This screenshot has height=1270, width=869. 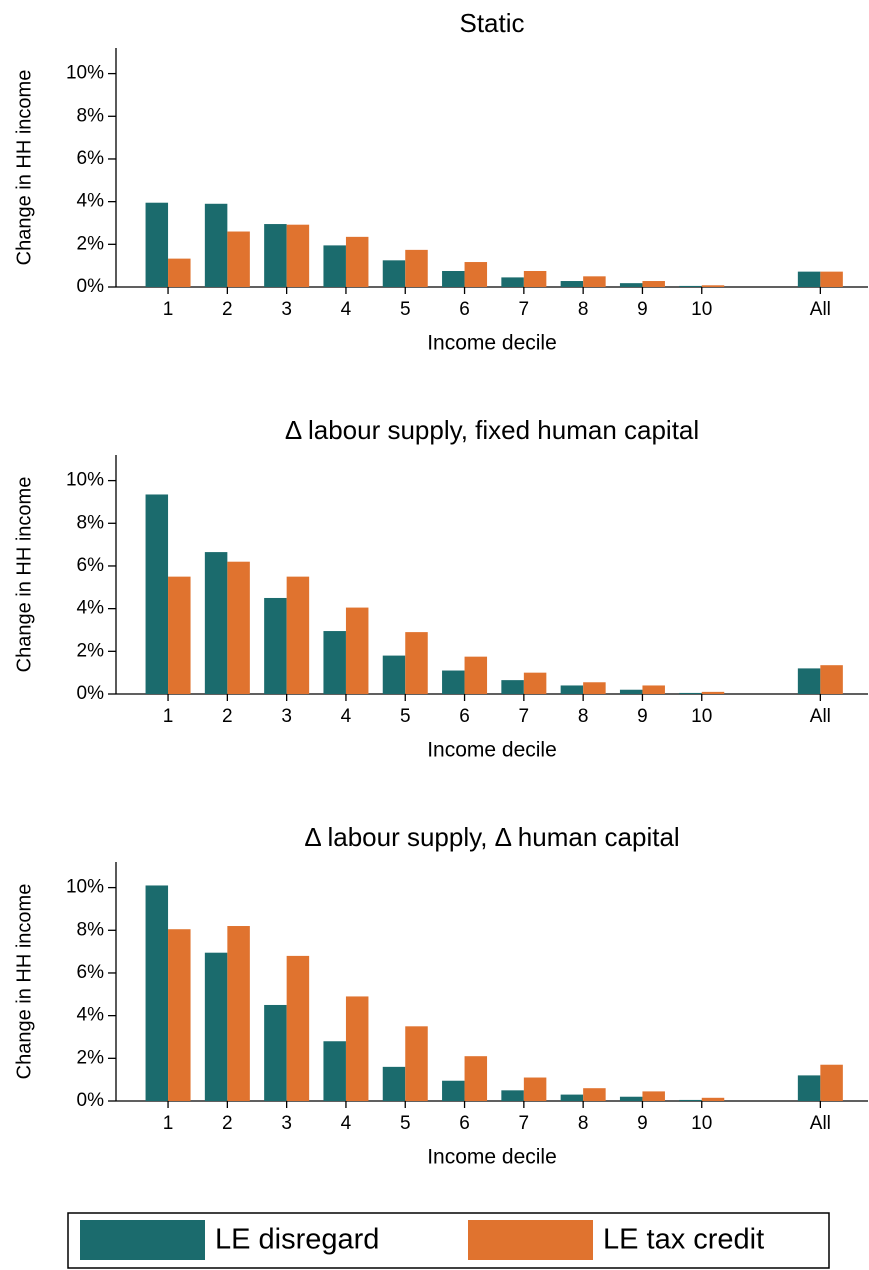 I want to click on legend-label: LE disregard, so click(x=297, y=1240).